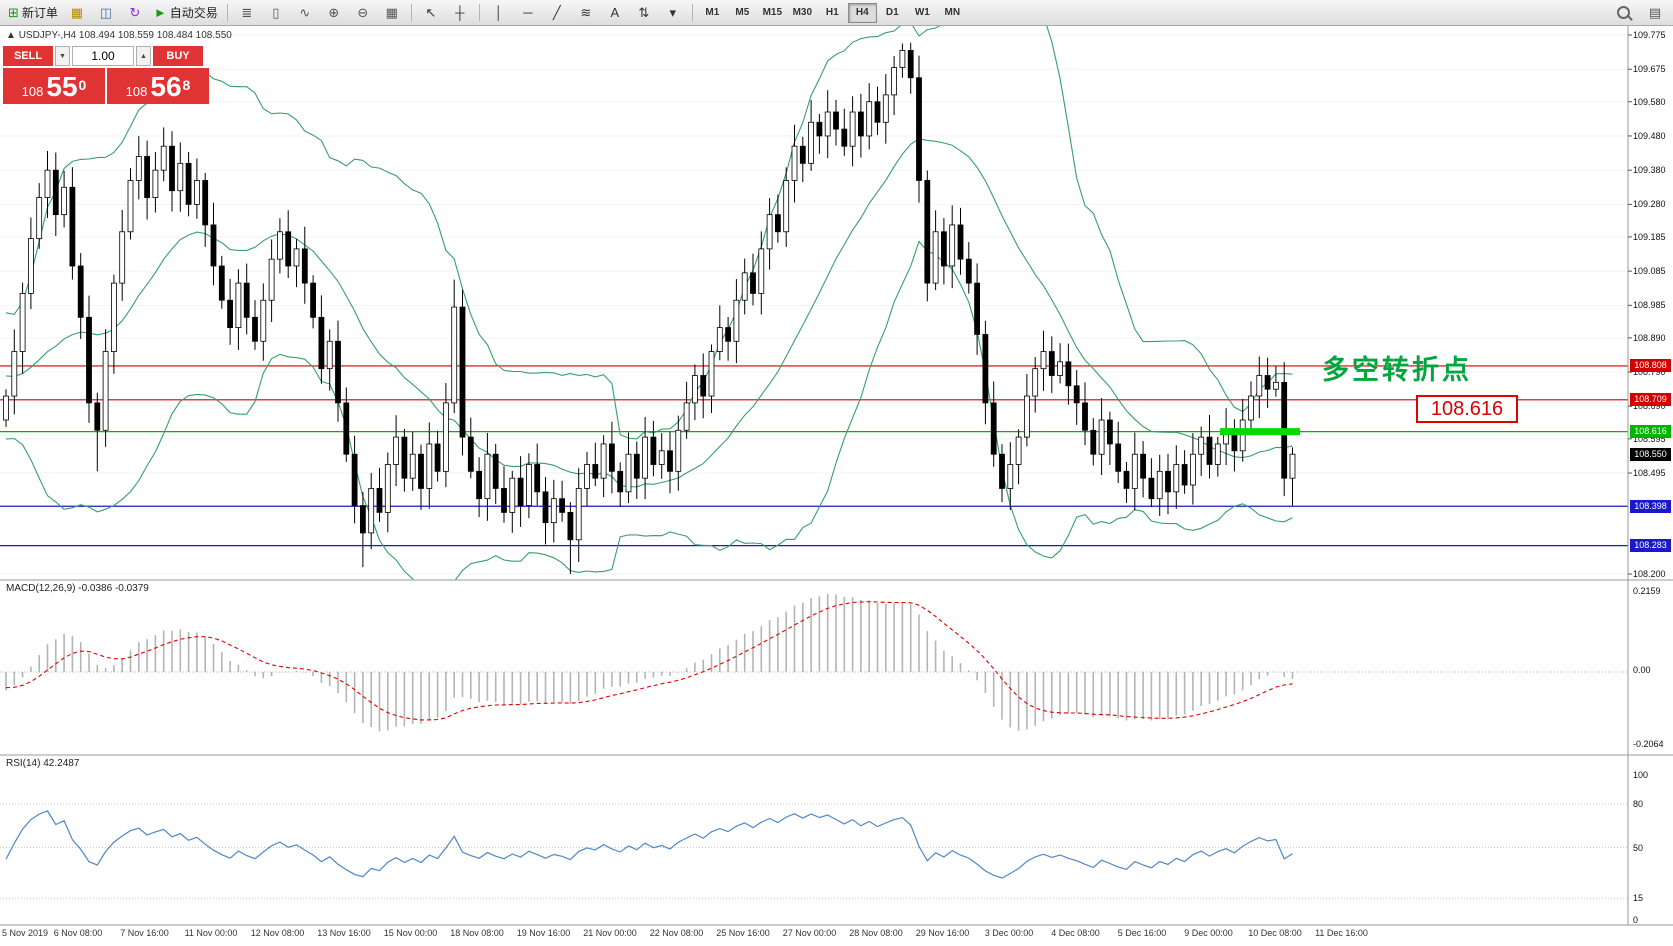  Describe the element at coordinates (673, 13) in the screenshot. I see `more-tools-button: ▾` at that location.